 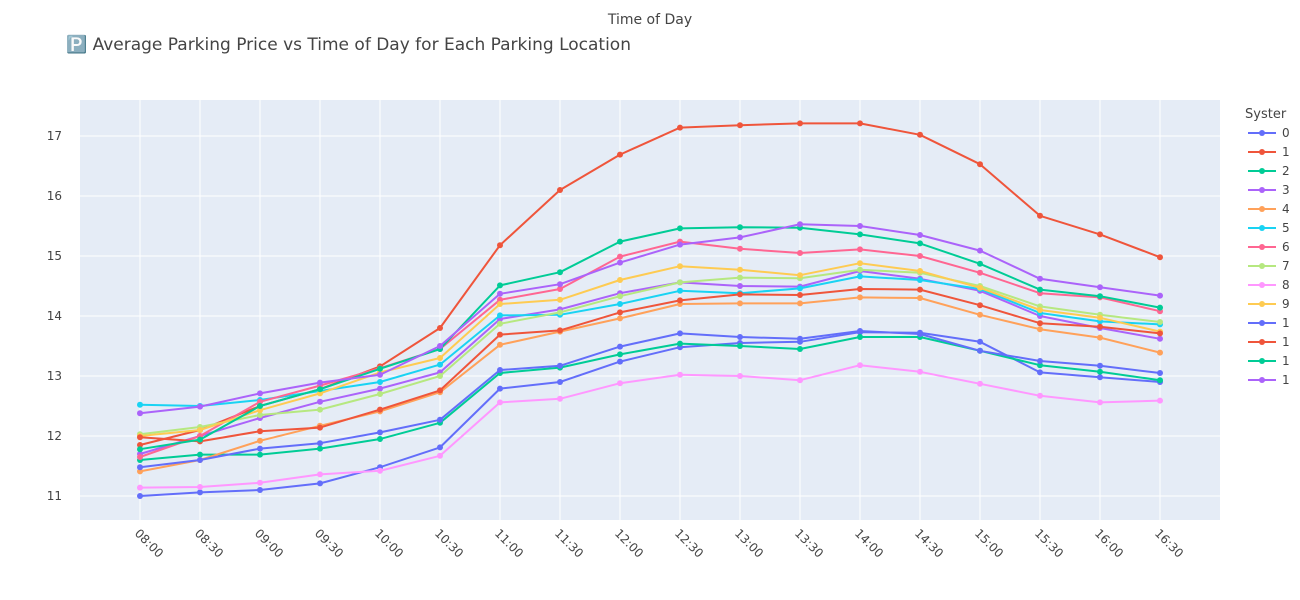 What do you see at coordinates (629, 543) in the screenshot?
I see `x-tick-label: 12:00` at bounding box center [629, 543].